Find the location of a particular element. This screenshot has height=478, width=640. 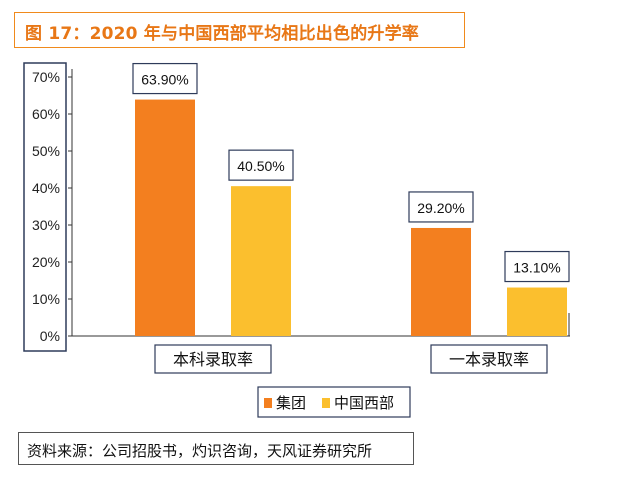

y-tick-label: 20% is located at coordinates (46, 262).